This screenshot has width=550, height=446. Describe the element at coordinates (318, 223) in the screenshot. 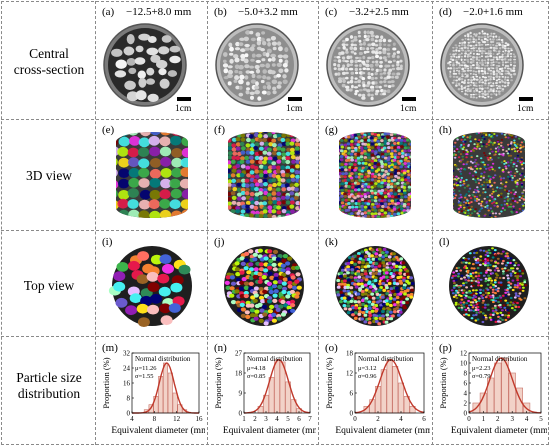

I see `divider-v3` at that location.